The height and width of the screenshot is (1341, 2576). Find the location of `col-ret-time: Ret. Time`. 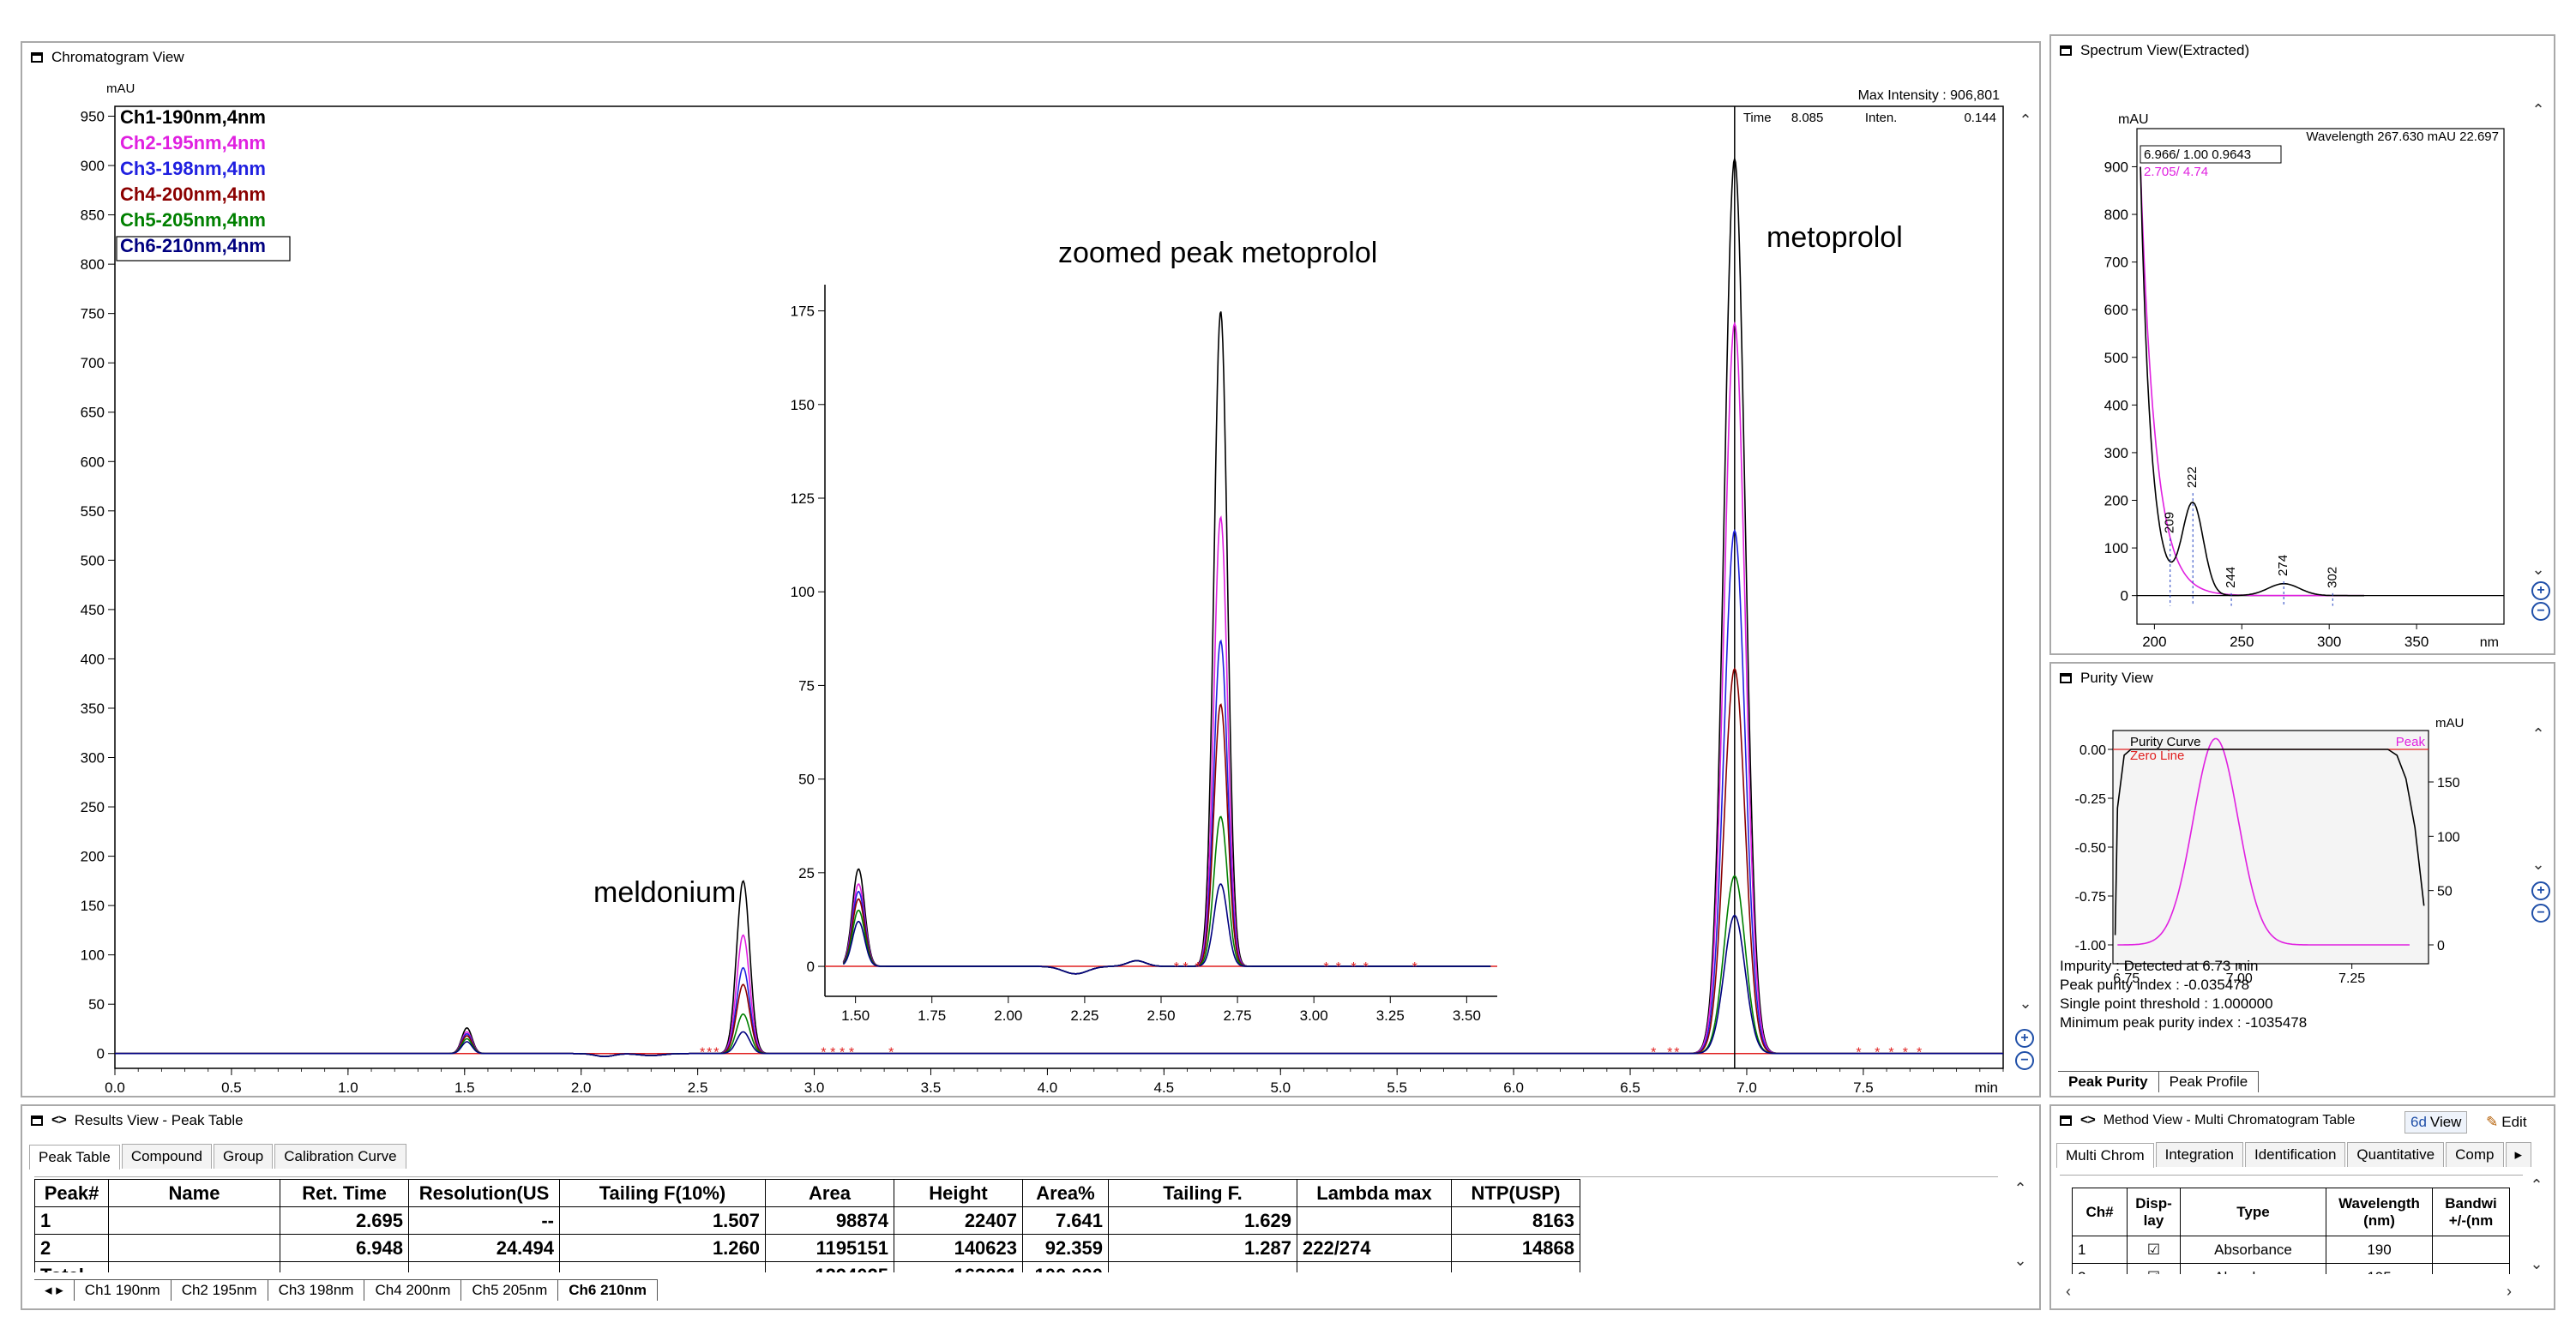

col-ret-time: Ret. Time is located at coordinates (344, 1193).